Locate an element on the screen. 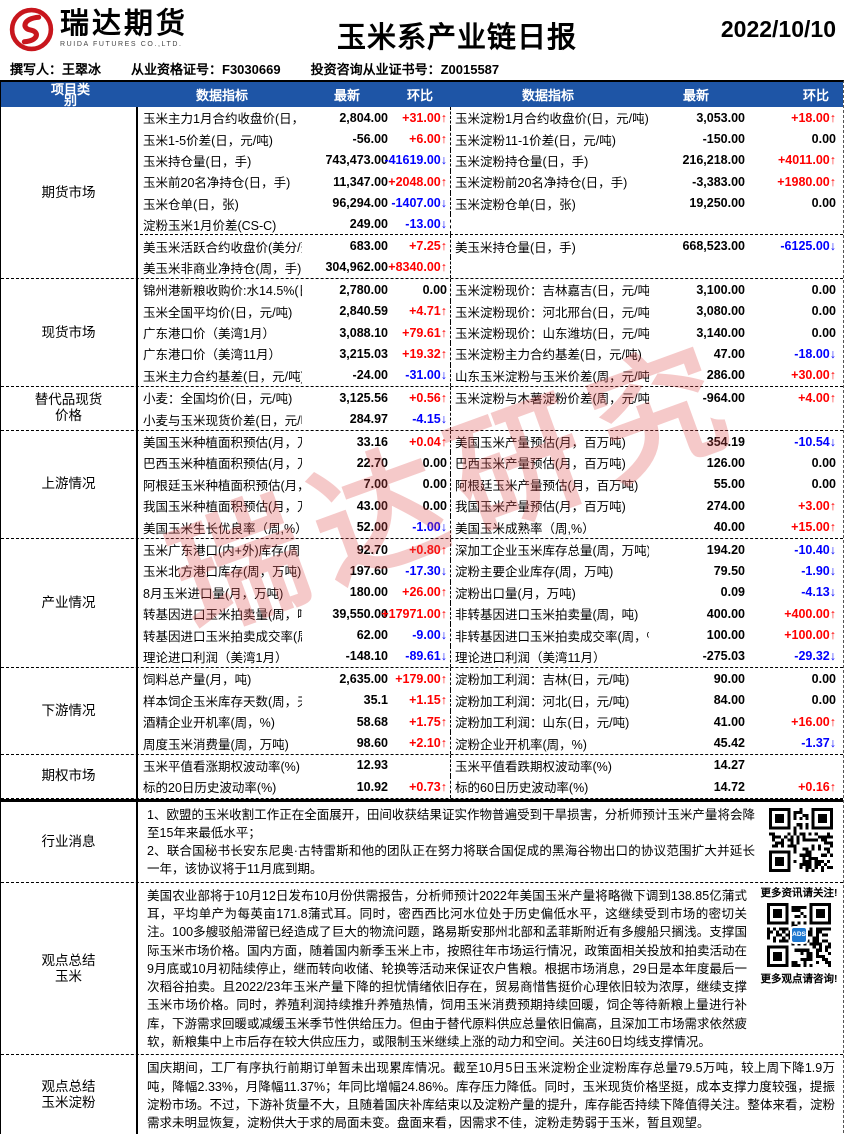 This screenshot has width=844, height=1134. section-label: 观点总结 玉米 is located at coordinates (69, 968).